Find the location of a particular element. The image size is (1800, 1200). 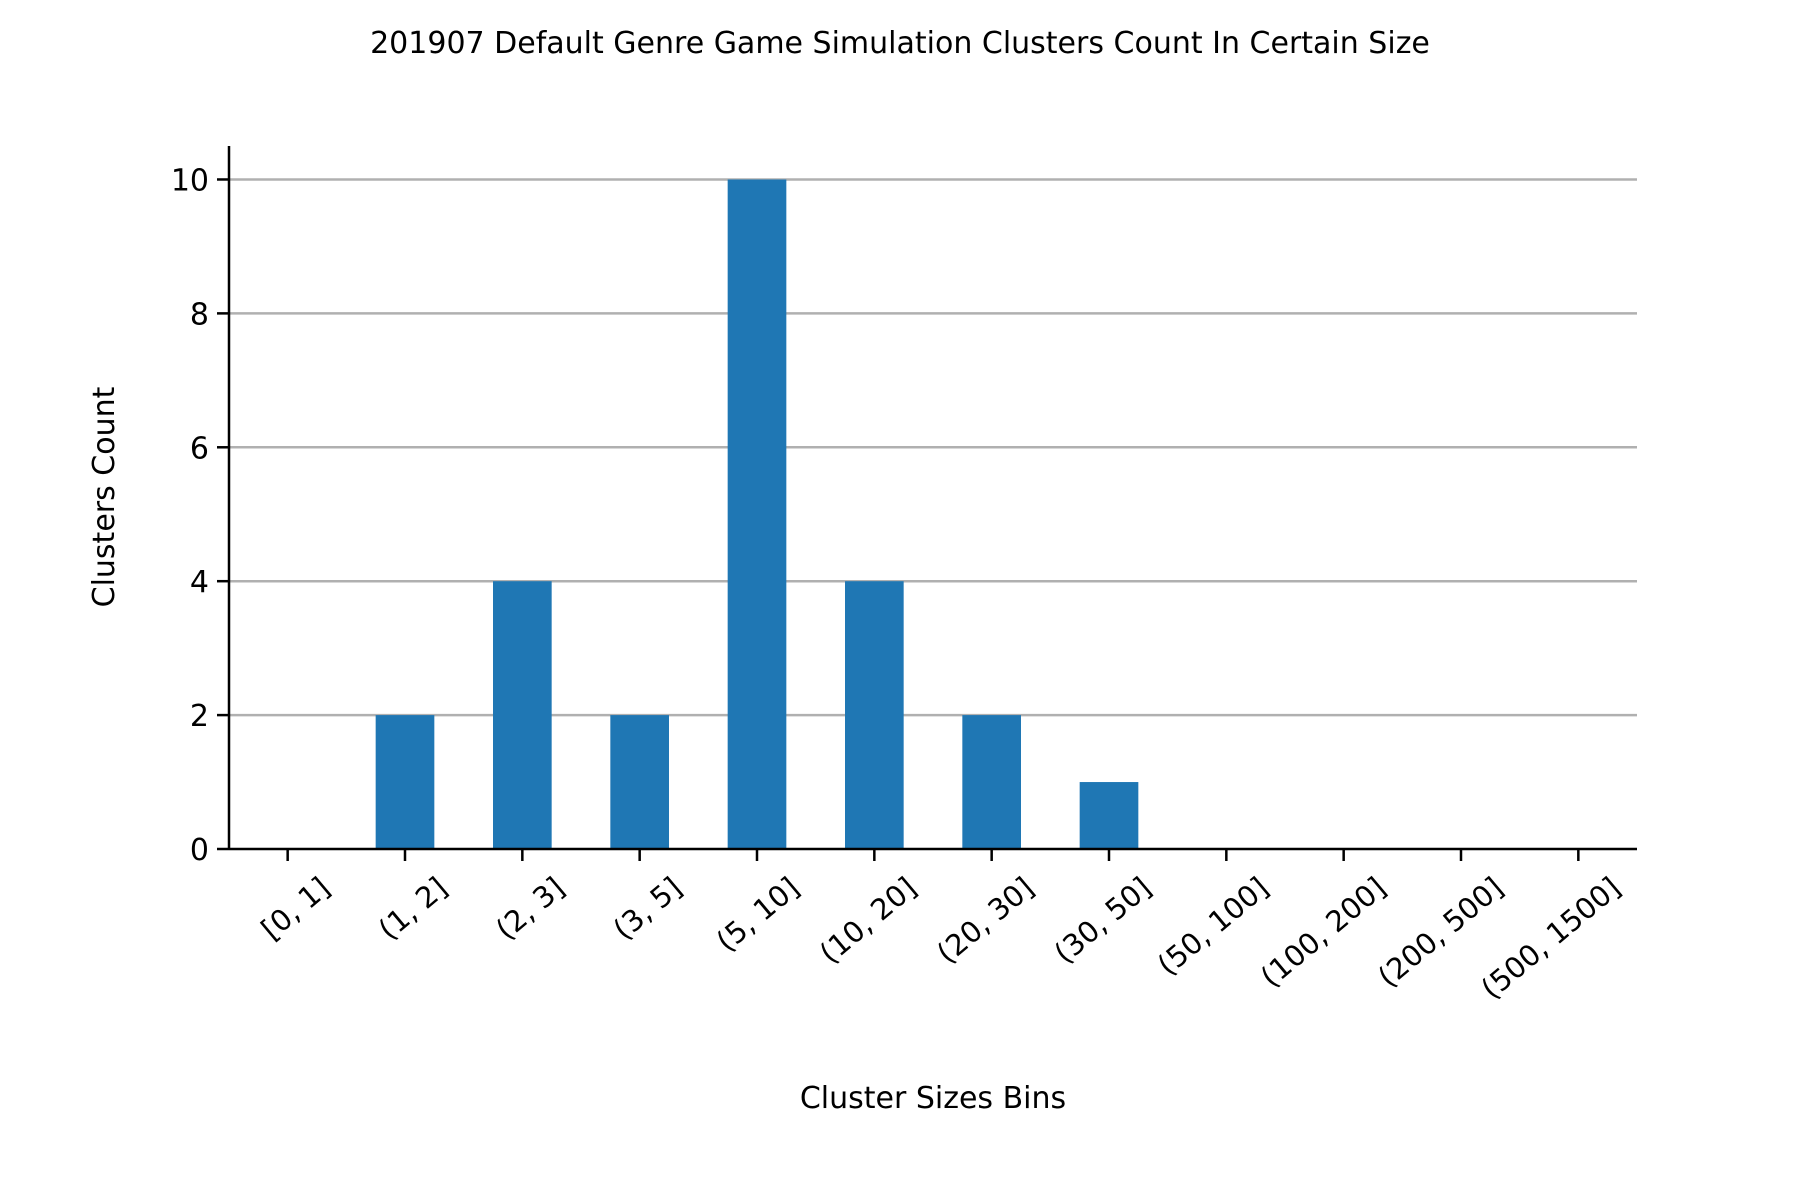

x-tick-label: (1, 2] is located at coordinates (413, 908).